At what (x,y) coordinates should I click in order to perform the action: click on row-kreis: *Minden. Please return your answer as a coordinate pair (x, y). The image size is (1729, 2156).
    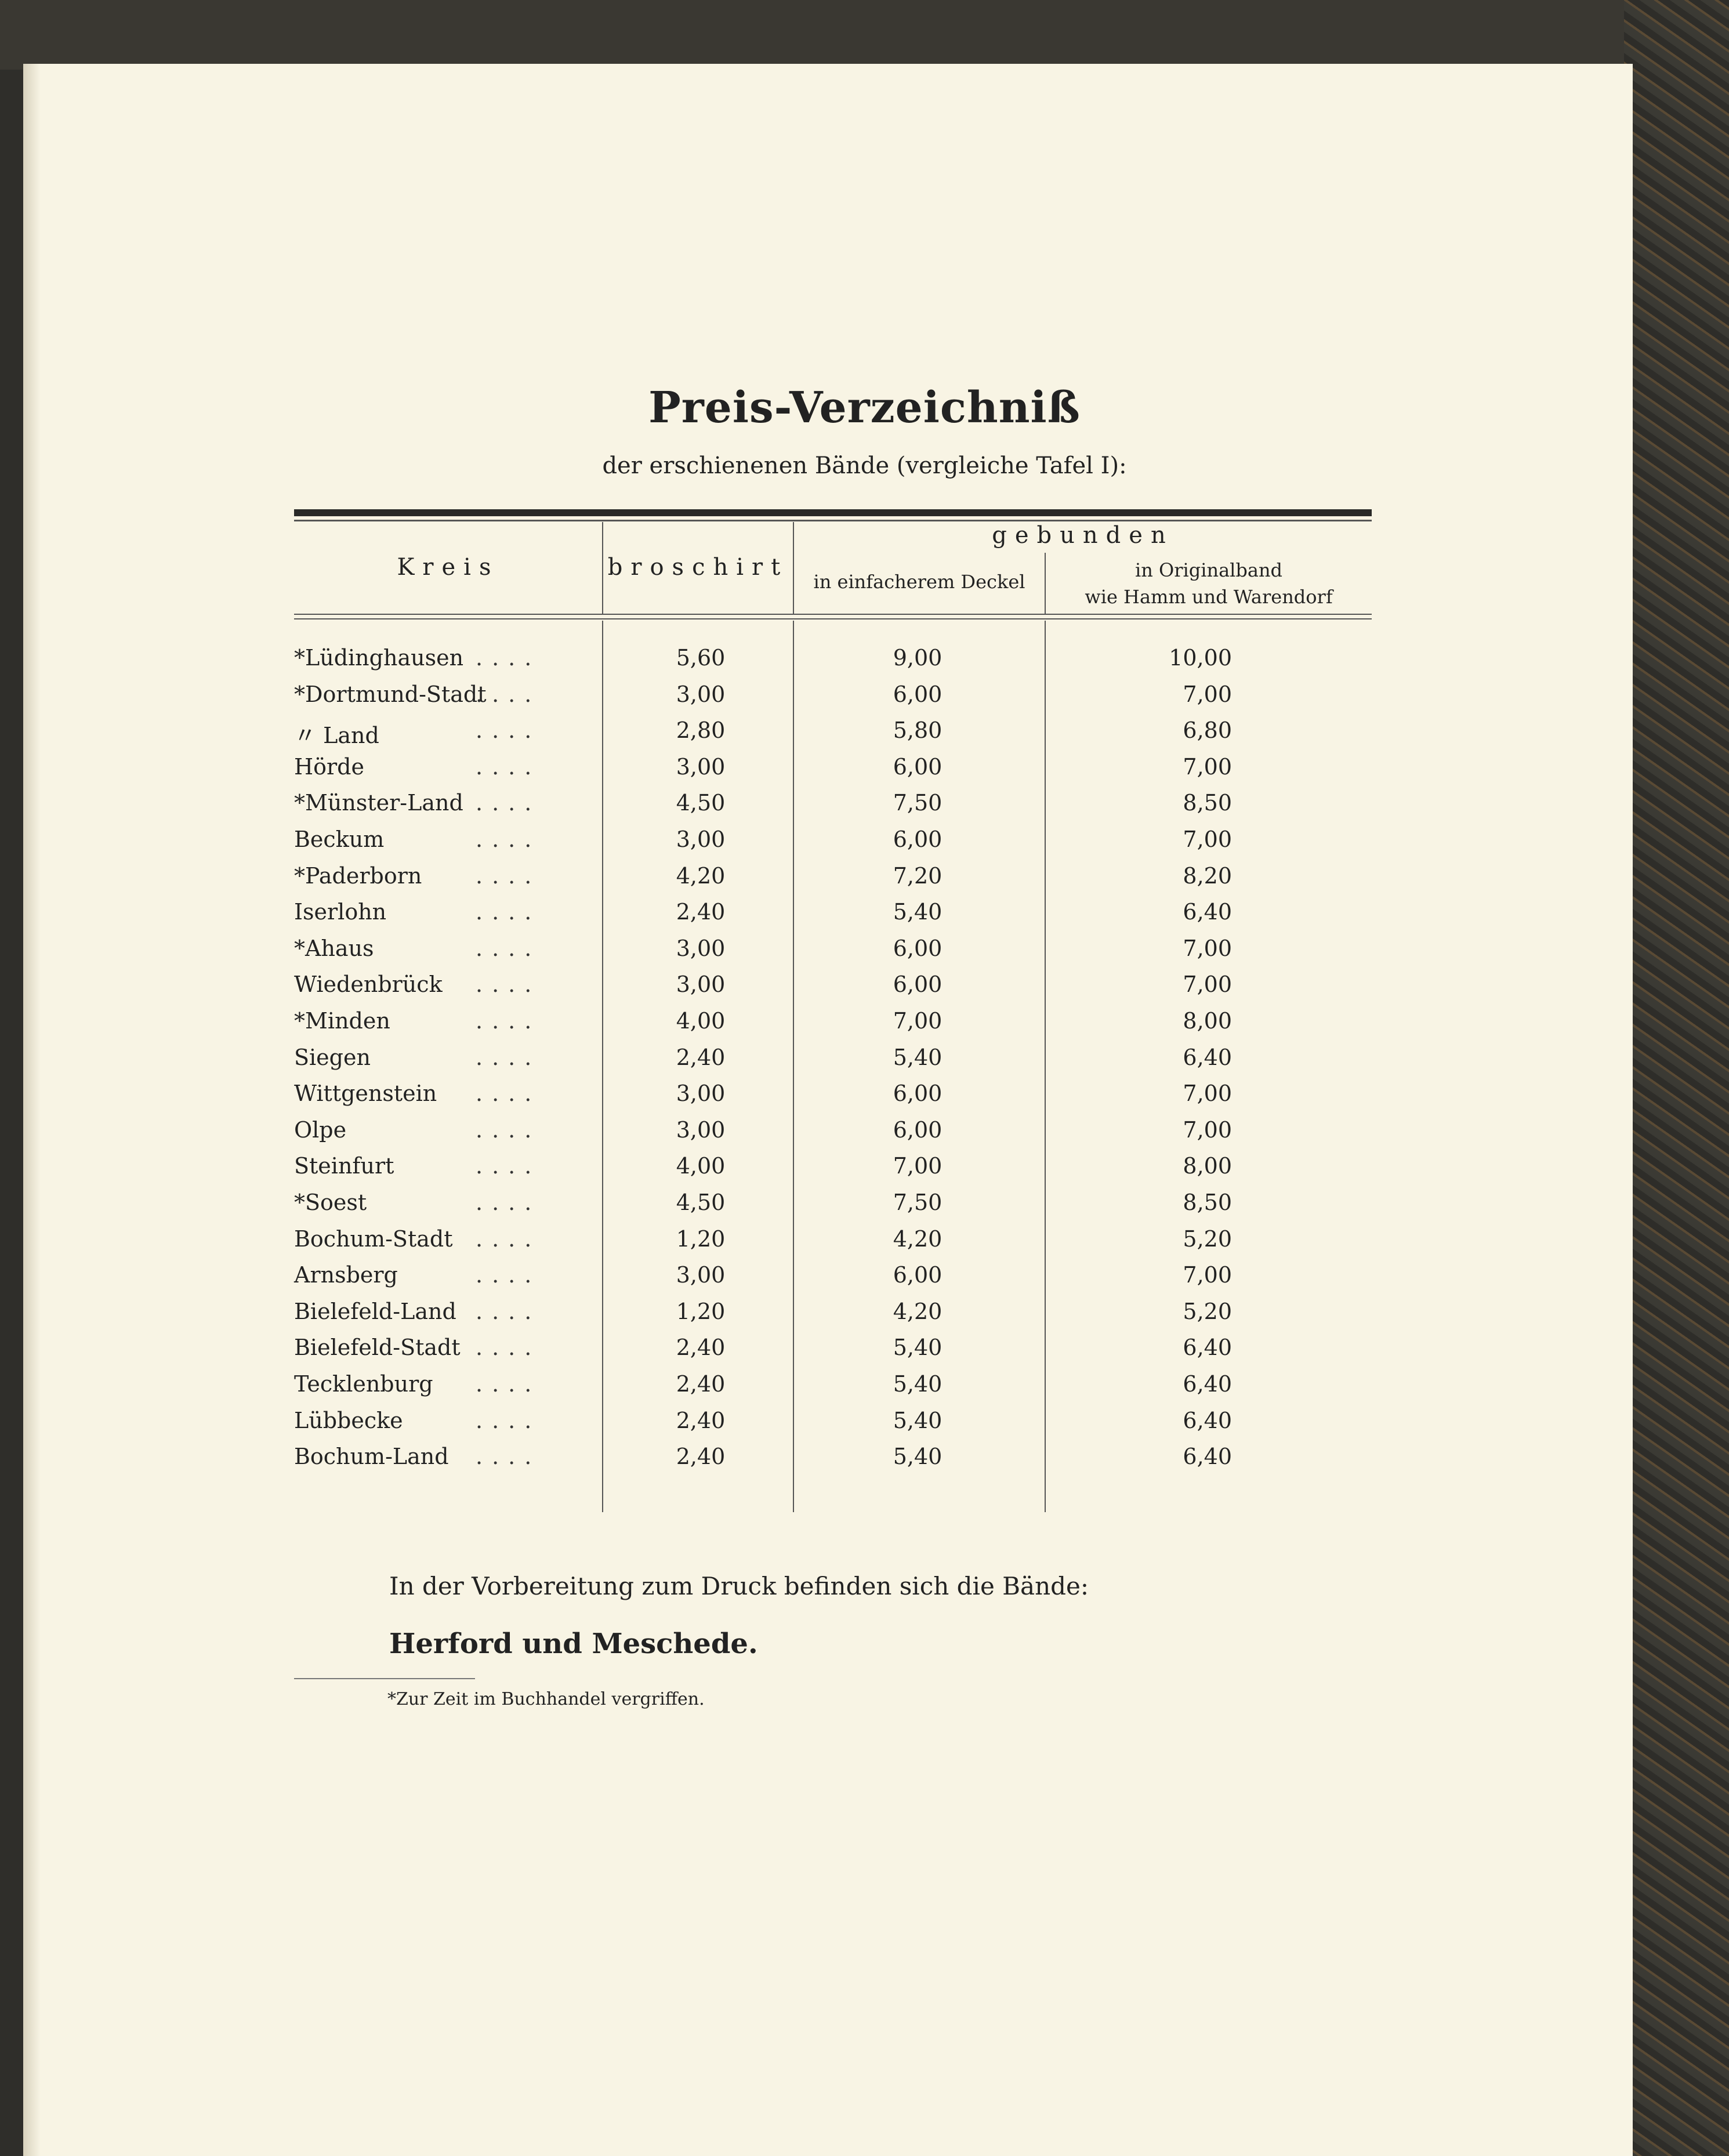
    Looking at the image, I should click on (342, 1021).